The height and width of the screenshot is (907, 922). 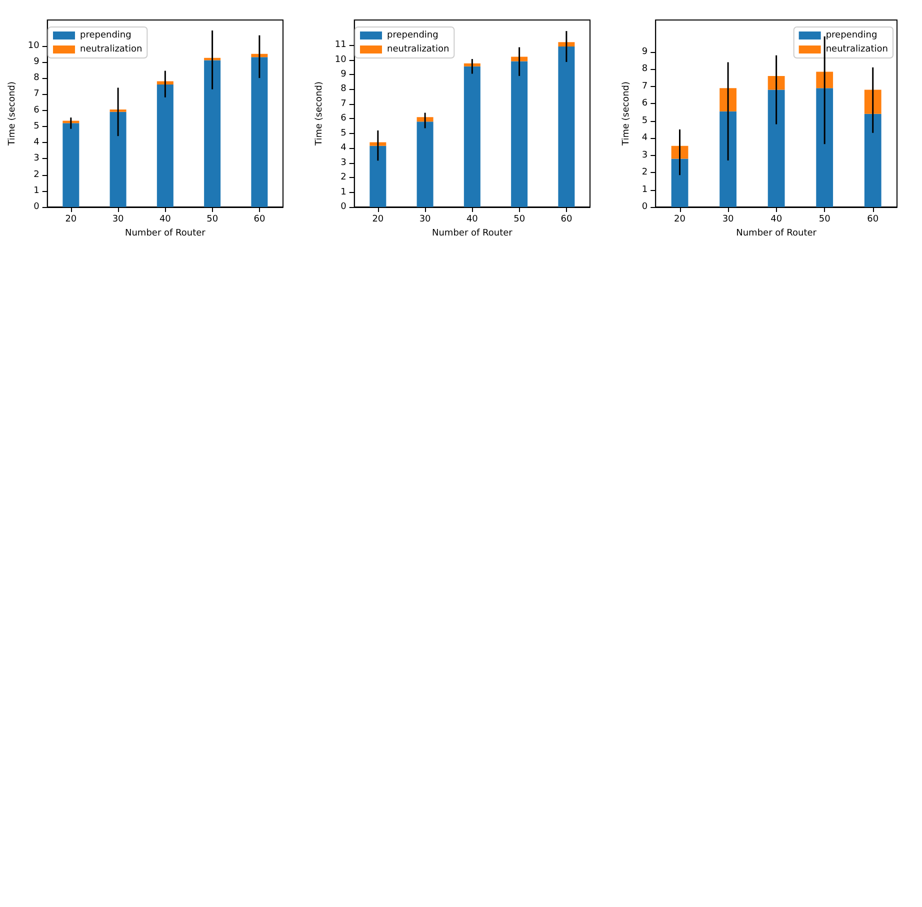 I want to click on y-tick-label: 11, so click(x=340, y=45).